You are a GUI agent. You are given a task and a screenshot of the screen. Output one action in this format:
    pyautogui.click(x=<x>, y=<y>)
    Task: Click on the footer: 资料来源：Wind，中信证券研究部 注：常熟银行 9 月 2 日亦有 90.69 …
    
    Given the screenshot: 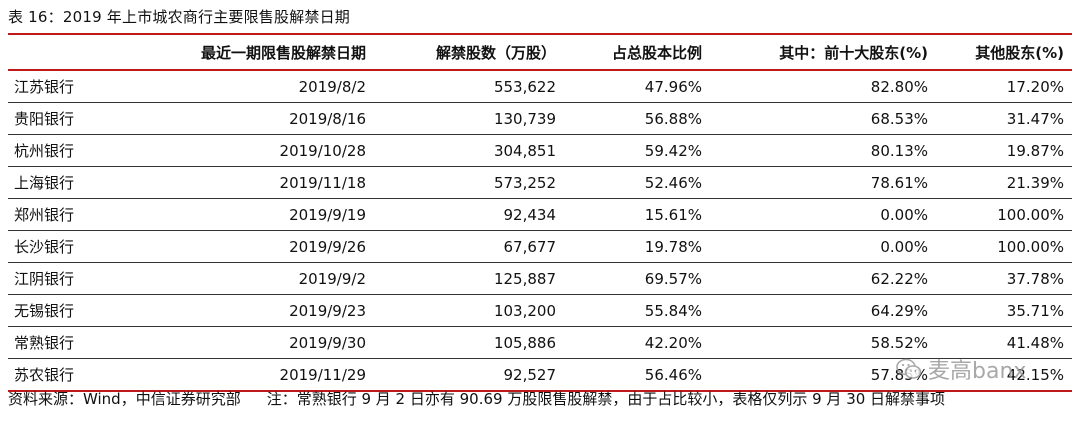 What is the action you would take?
    pyautogui.click(x=476, y=398)
    